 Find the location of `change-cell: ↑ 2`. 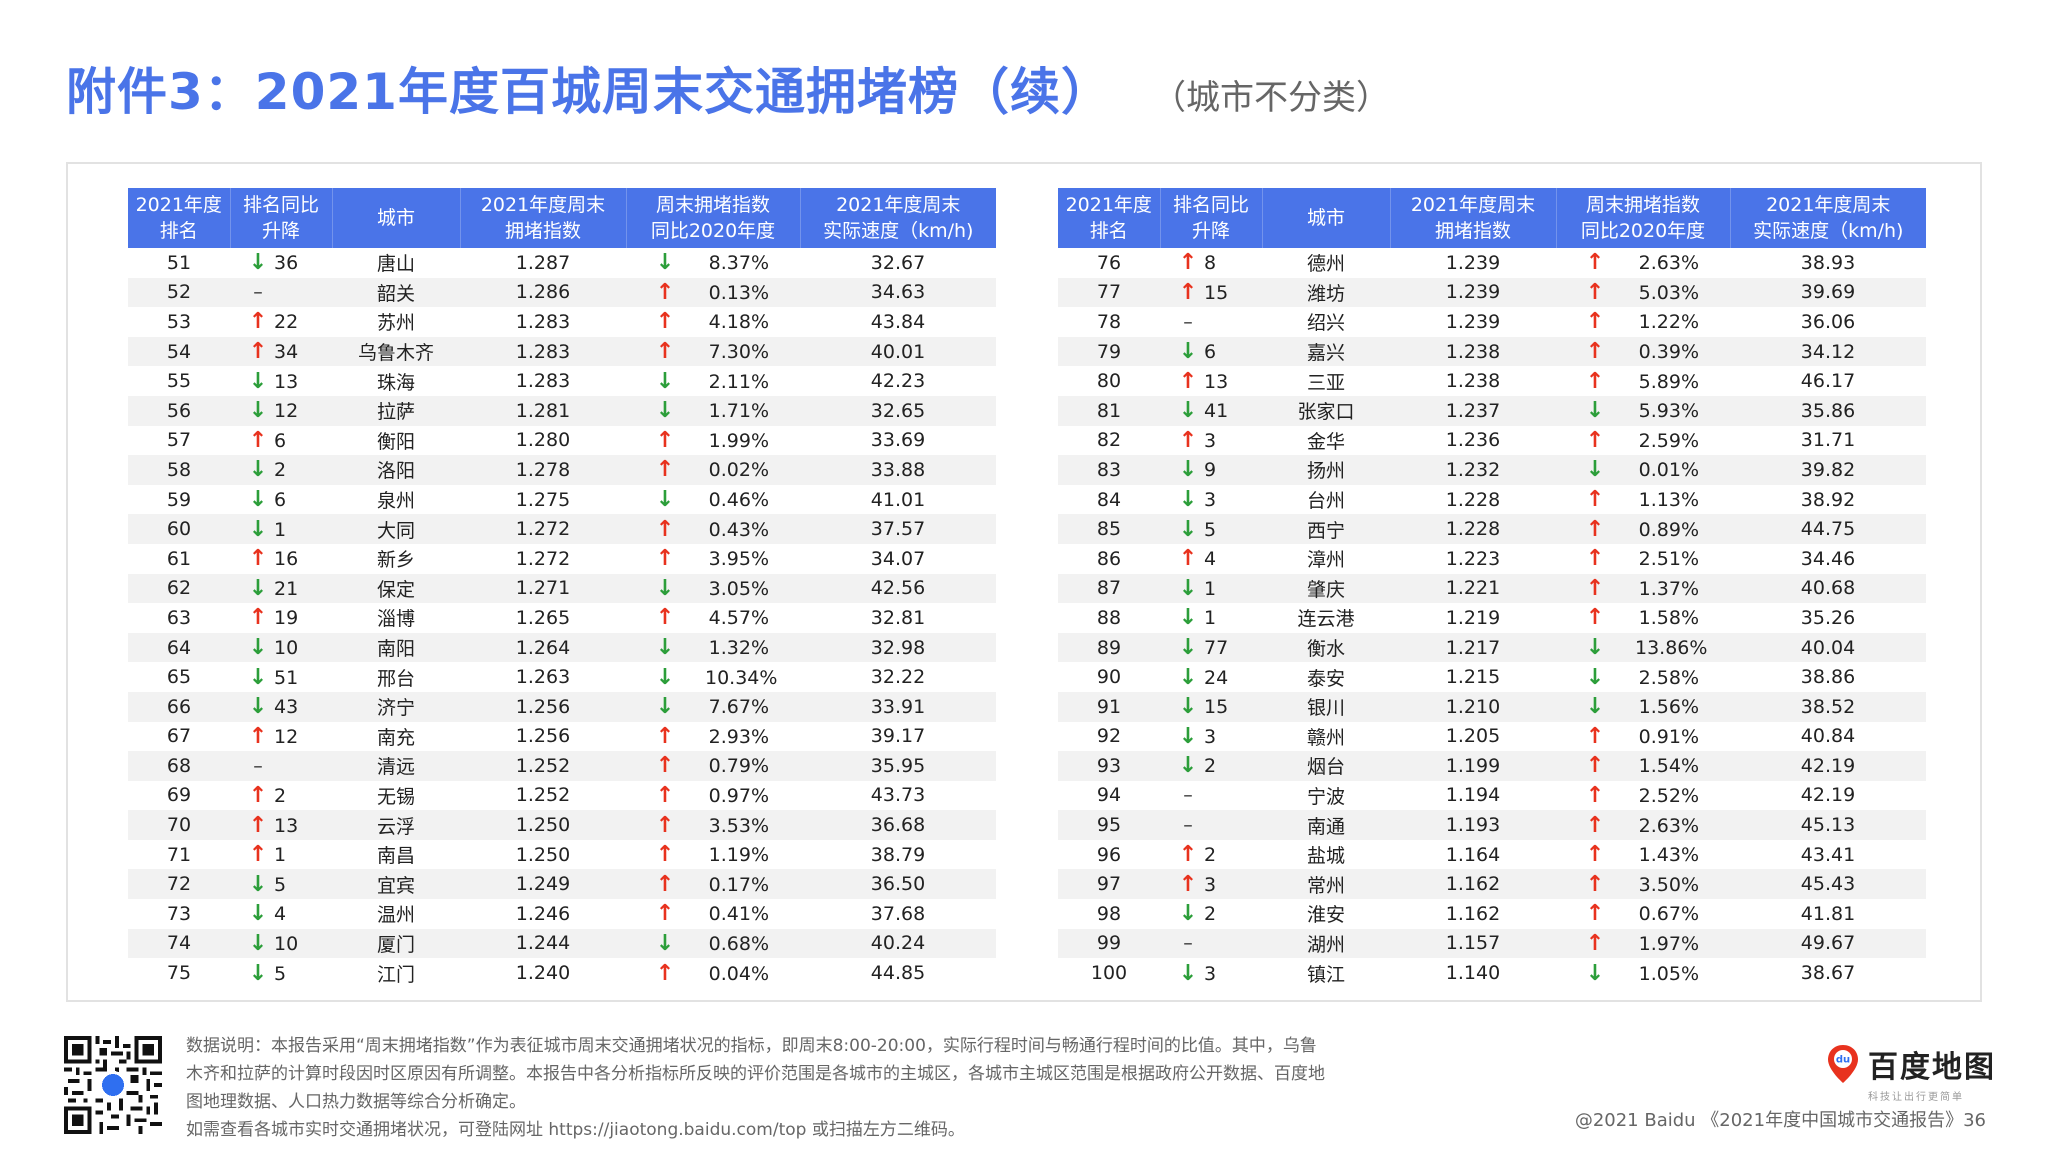

change-cell: ↑ 2 is located at coordinates (281, 796).